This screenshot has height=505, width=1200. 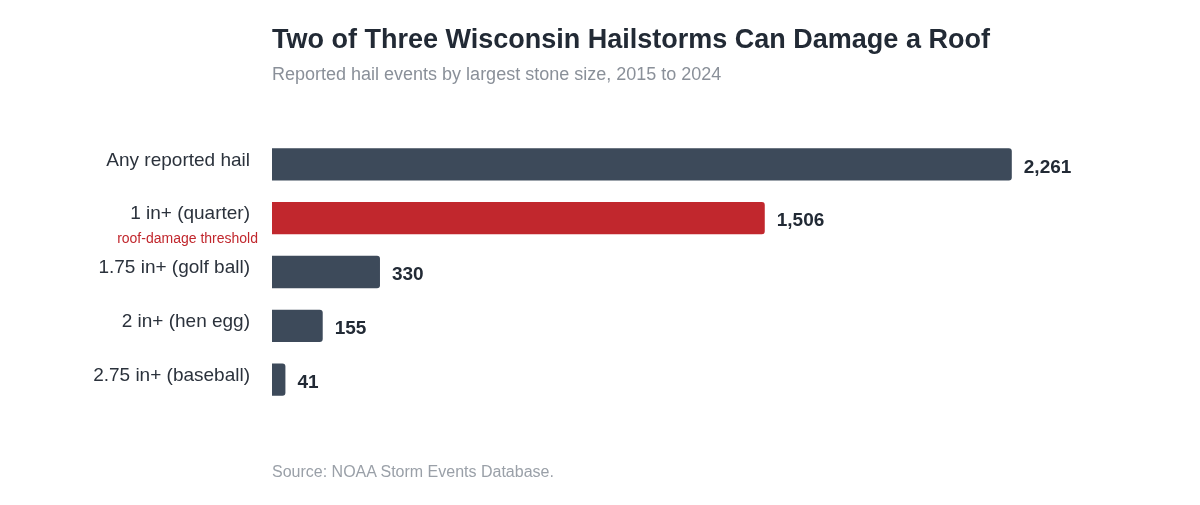 What do you see at coordinates (800, 220) in the screenshot?
I see `data-label: 1,506` at bounding box center [800, 220].